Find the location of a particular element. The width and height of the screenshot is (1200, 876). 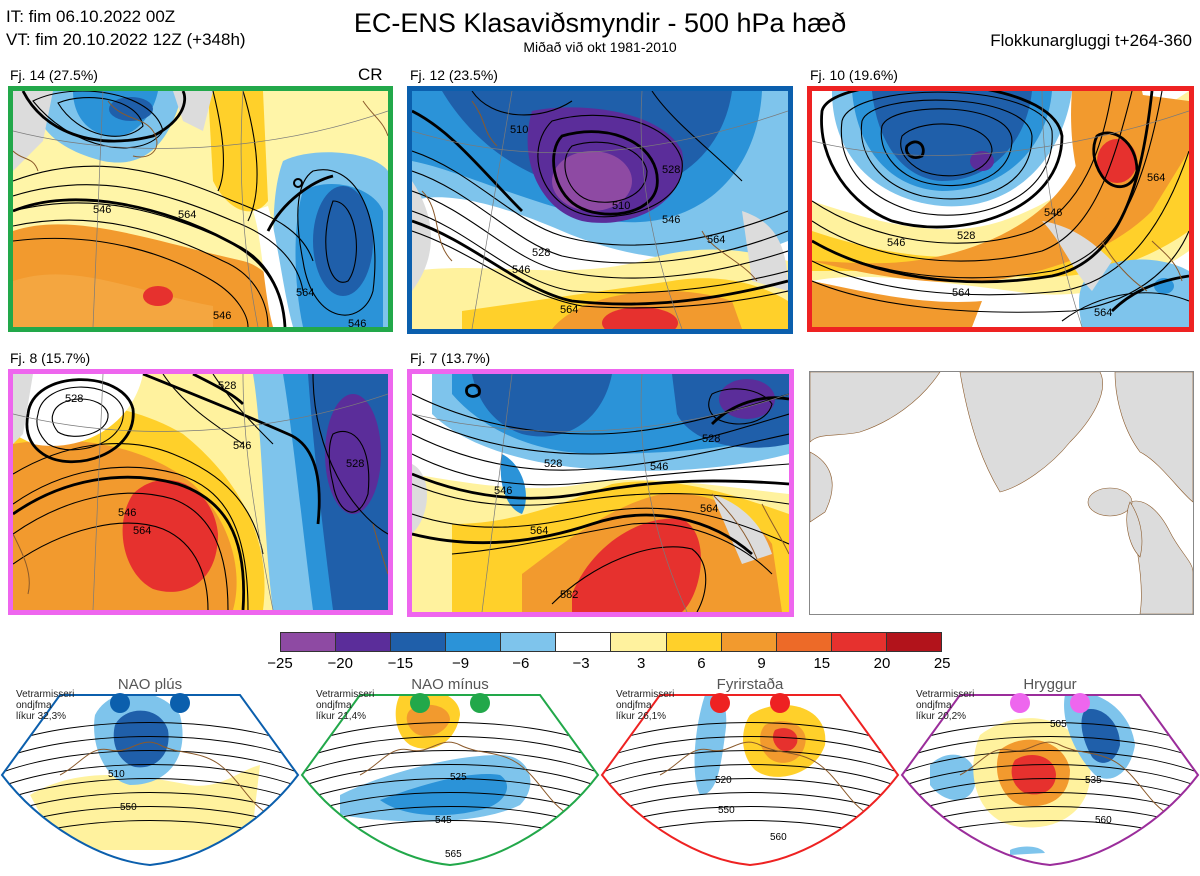

regime-name: Fyrirstaða is located at coordinates (750, 684).